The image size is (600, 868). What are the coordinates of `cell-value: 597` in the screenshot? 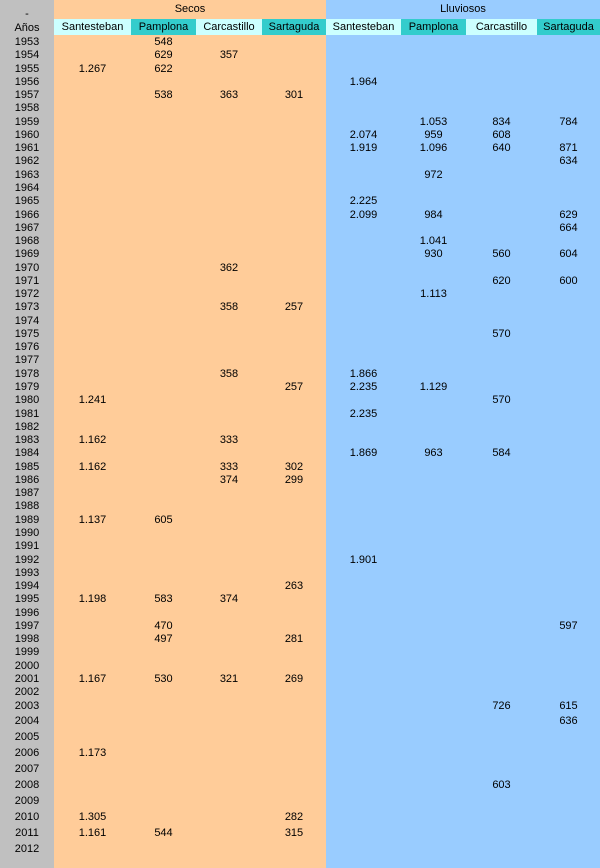 It's located at (568, 625).